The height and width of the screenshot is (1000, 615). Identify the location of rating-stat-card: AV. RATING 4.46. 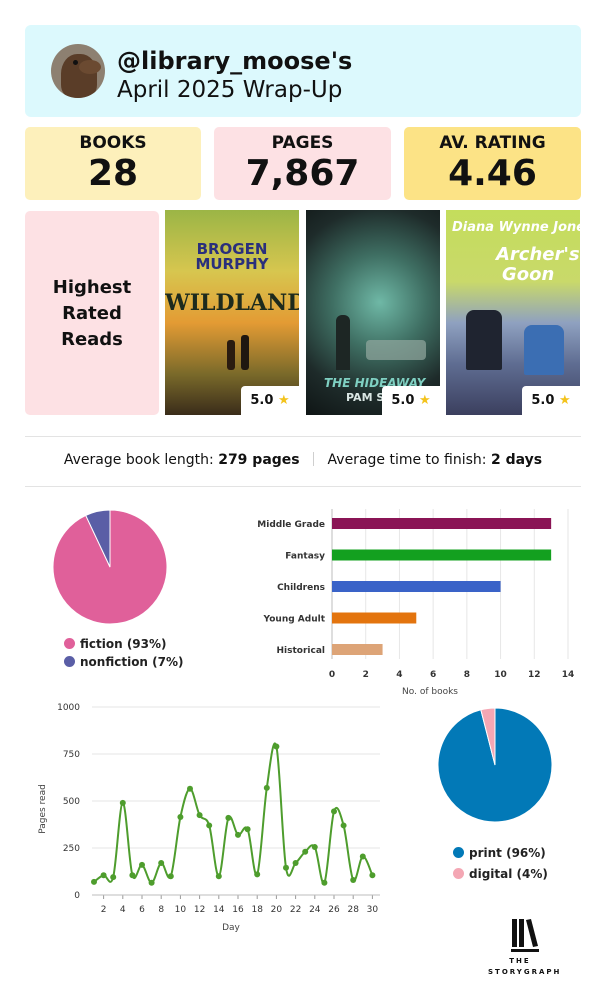
(492, 163).